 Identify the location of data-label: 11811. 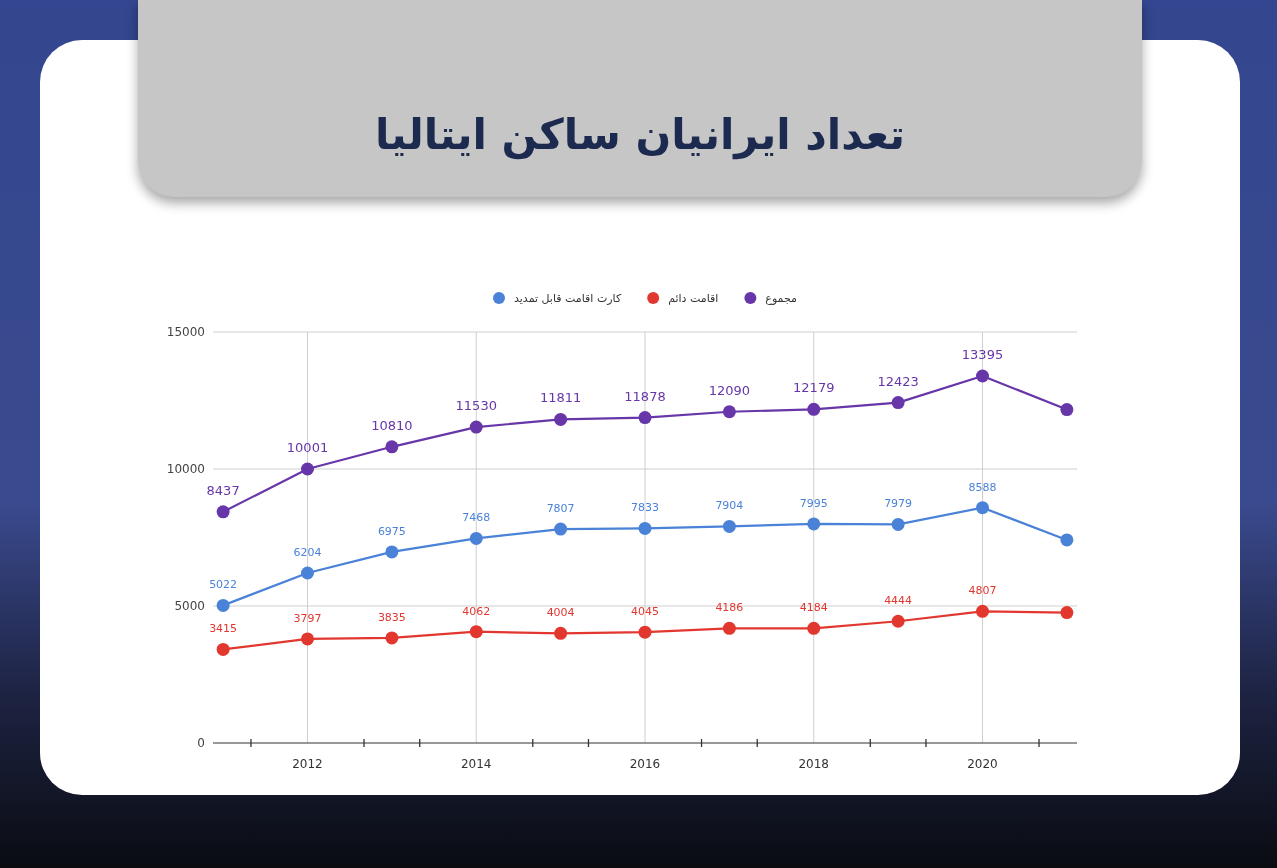
(560, 398).